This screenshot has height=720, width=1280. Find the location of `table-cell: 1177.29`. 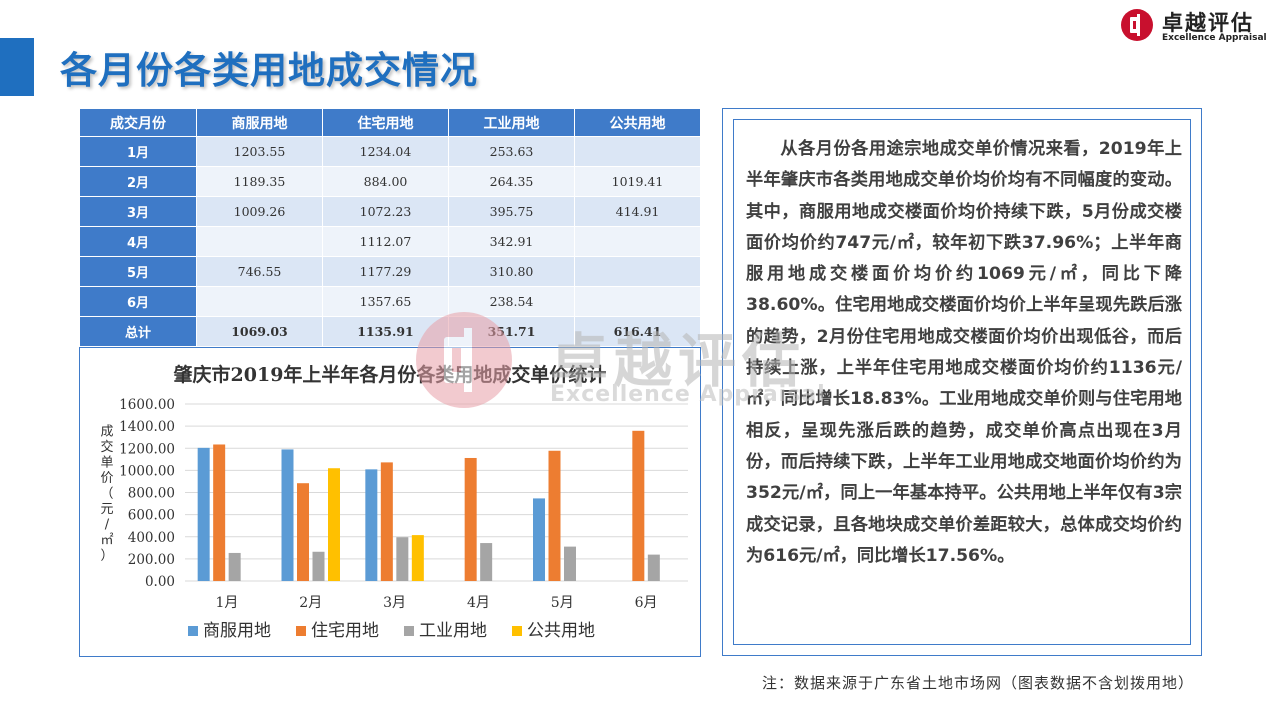

table-cell: 1177.29 is located at coordinates (385, 271).